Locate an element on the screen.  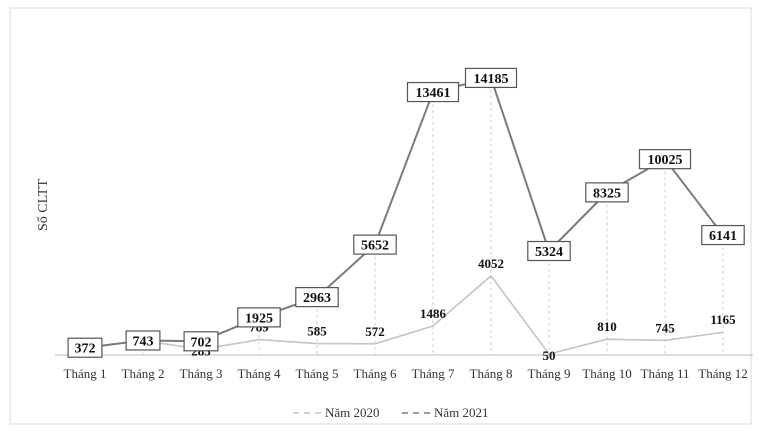
data-label-value: 5324 is located at coordinates (549, 252).